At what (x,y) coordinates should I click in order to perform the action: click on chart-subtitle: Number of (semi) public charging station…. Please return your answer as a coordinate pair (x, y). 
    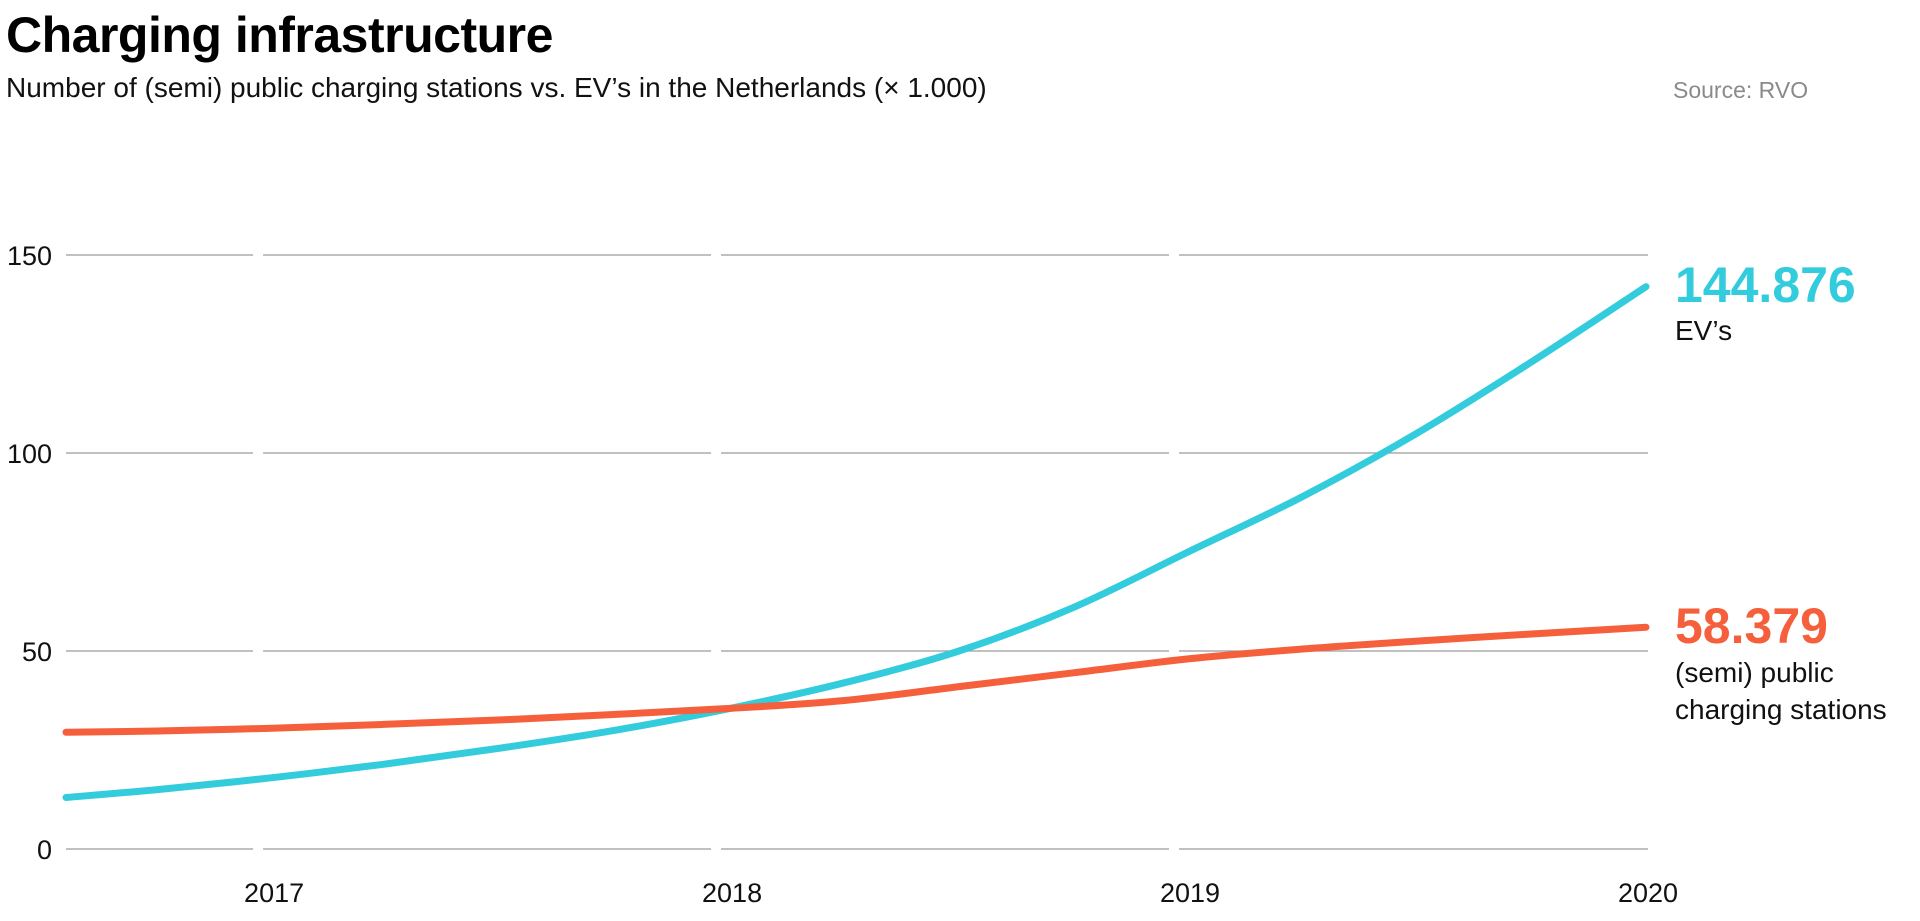
    Looking at the image, I should click on (496, 87).